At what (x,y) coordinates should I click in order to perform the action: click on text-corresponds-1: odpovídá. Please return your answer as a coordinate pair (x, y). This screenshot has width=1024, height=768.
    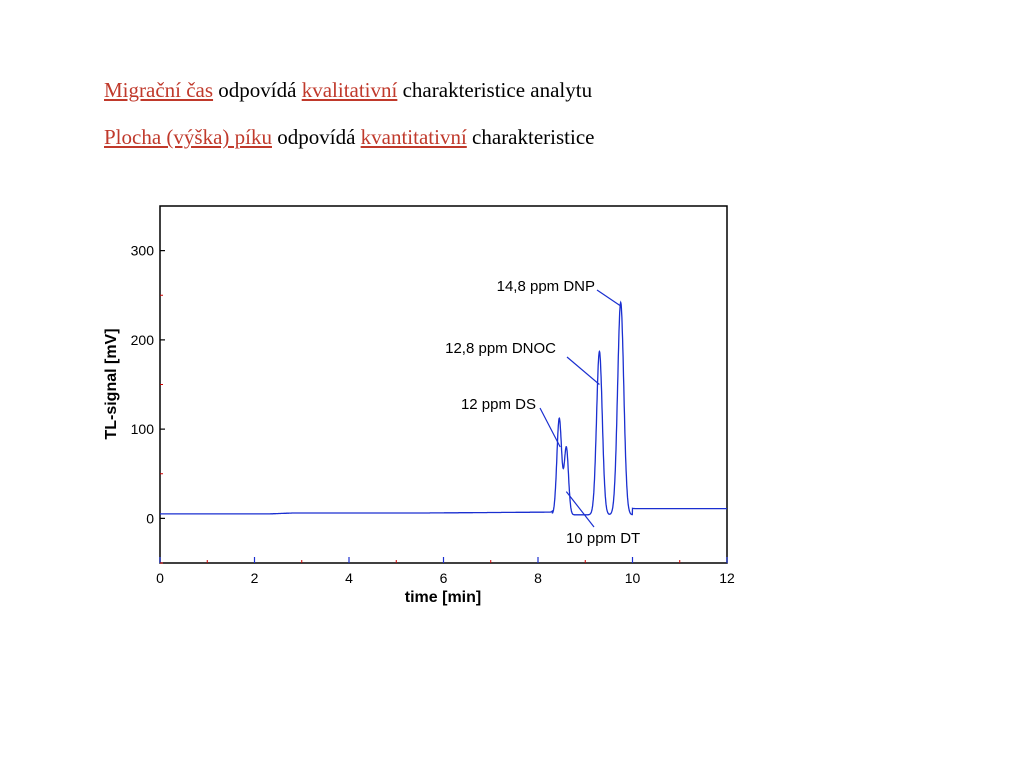
    Looking at the image, I should click on (257, 90).